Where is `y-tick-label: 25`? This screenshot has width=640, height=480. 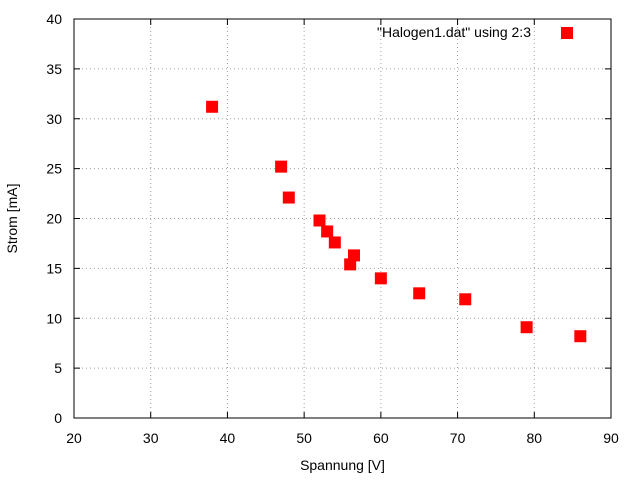 y-tick-label: 25 is located at coordinates (54, 169).